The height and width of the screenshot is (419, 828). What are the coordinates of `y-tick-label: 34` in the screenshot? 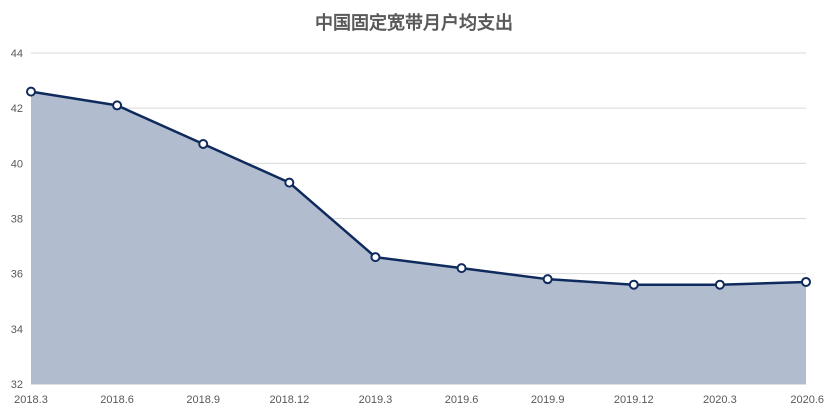 It's located at (17, 330).